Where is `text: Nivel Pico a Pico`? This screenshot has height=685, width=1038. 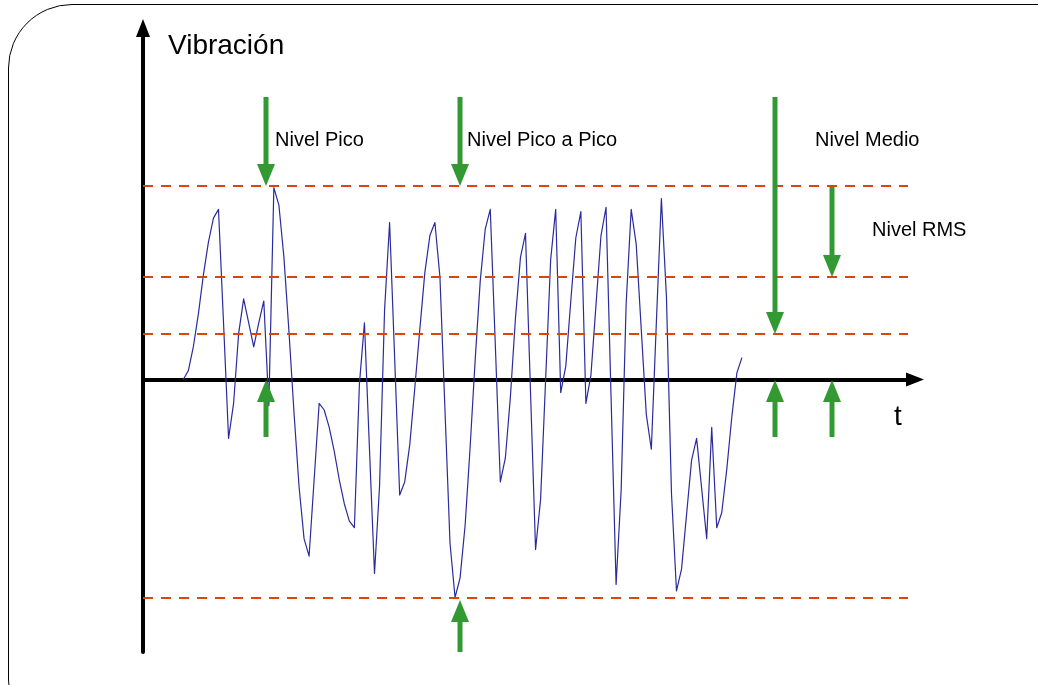 text: Nivel Pico a Pico is located at coordinates (542, 139).